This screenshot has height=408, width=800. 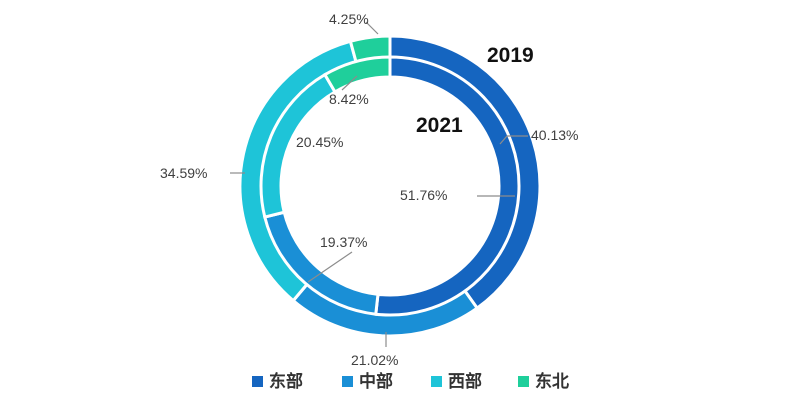 What do you see at coordinates (465, 381) in the screenshot?
I see `legend-label-west: 西部` at bounding box center [465, 381].